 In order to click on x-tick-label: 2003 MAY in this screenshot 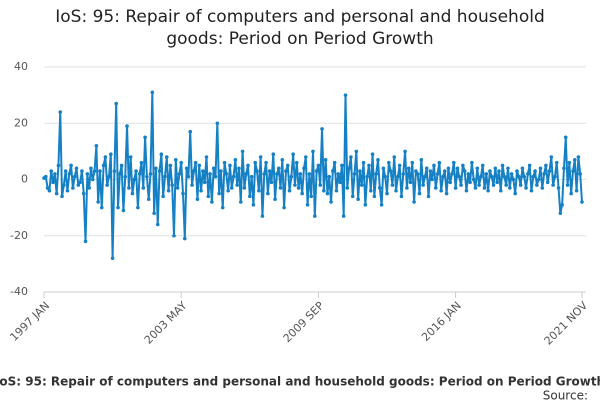, I will do `click(166, 323)`.